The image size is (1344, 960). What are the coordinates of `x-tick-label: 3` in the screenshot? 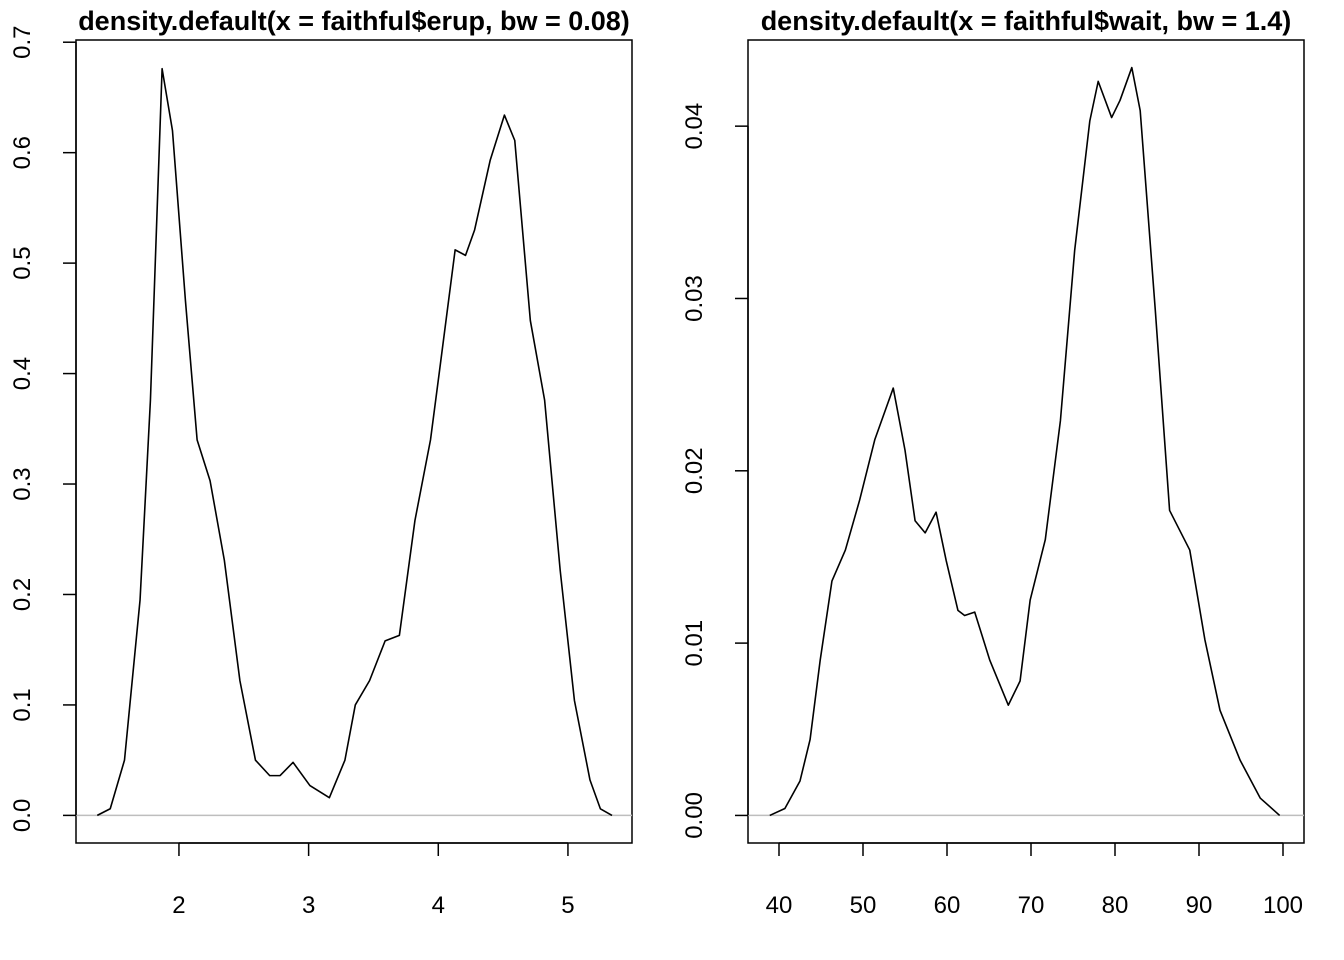 It's located at (308, 905).